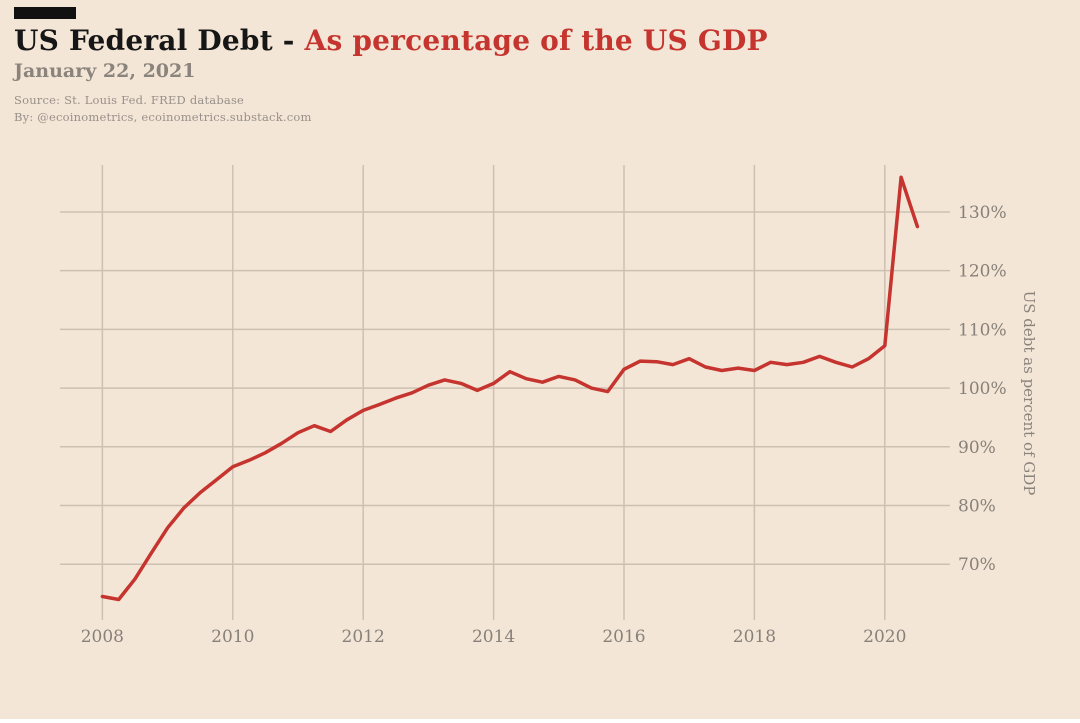 The width and height of the screenshot is (1080, 723). Describe the element at coordinates (982, 389) in the screenshot. I see `y-axis-tick-label: 100%` at that location.